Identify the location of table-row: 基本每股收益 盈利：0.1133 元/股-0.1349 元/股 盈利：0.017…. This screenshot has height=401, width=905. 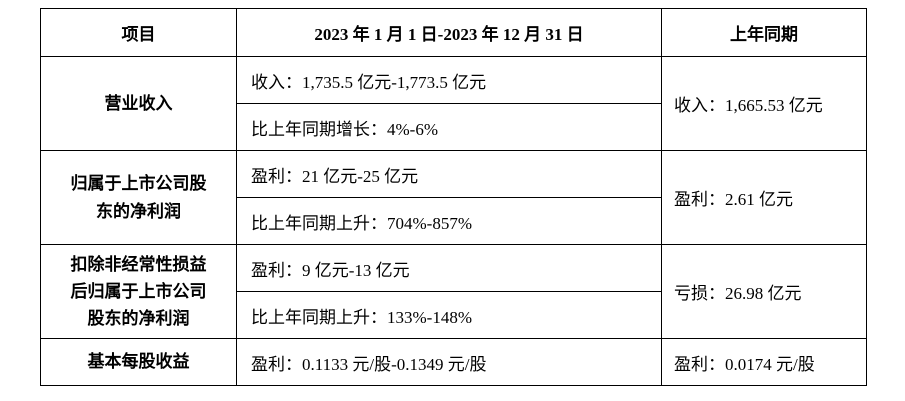
(453, 362).